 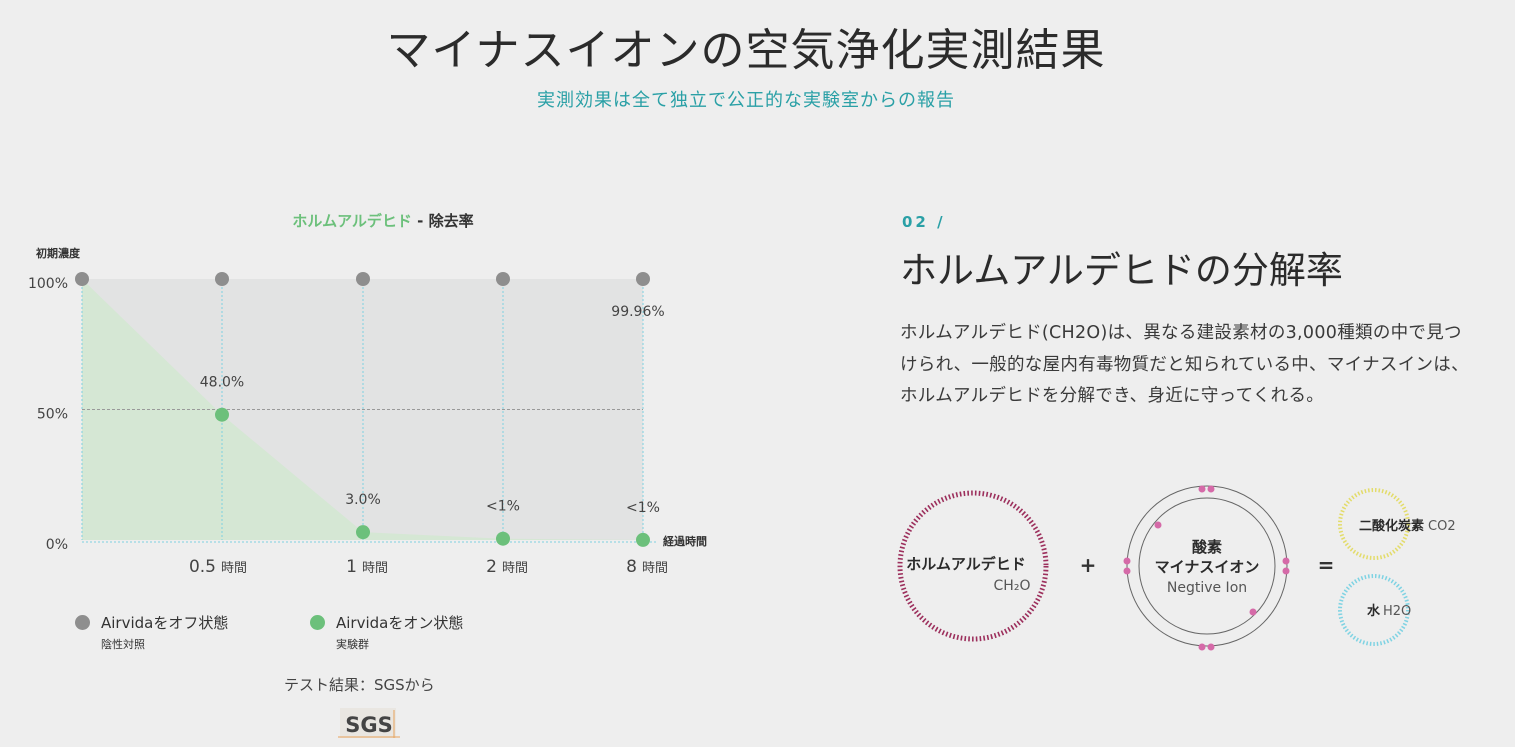 I want to click on h2o-name: 水, so click(x=1374, y=611).